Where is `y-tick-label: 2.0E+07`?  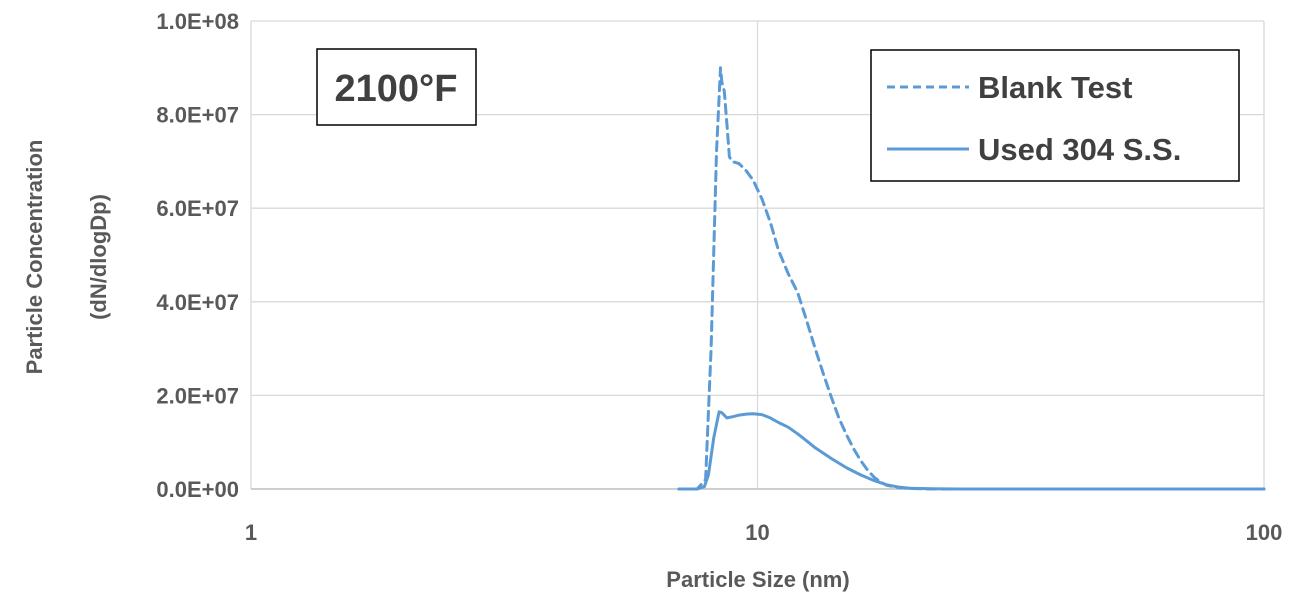 y-tick-label: 2.0E+07 is located at coordinates (197, 395).